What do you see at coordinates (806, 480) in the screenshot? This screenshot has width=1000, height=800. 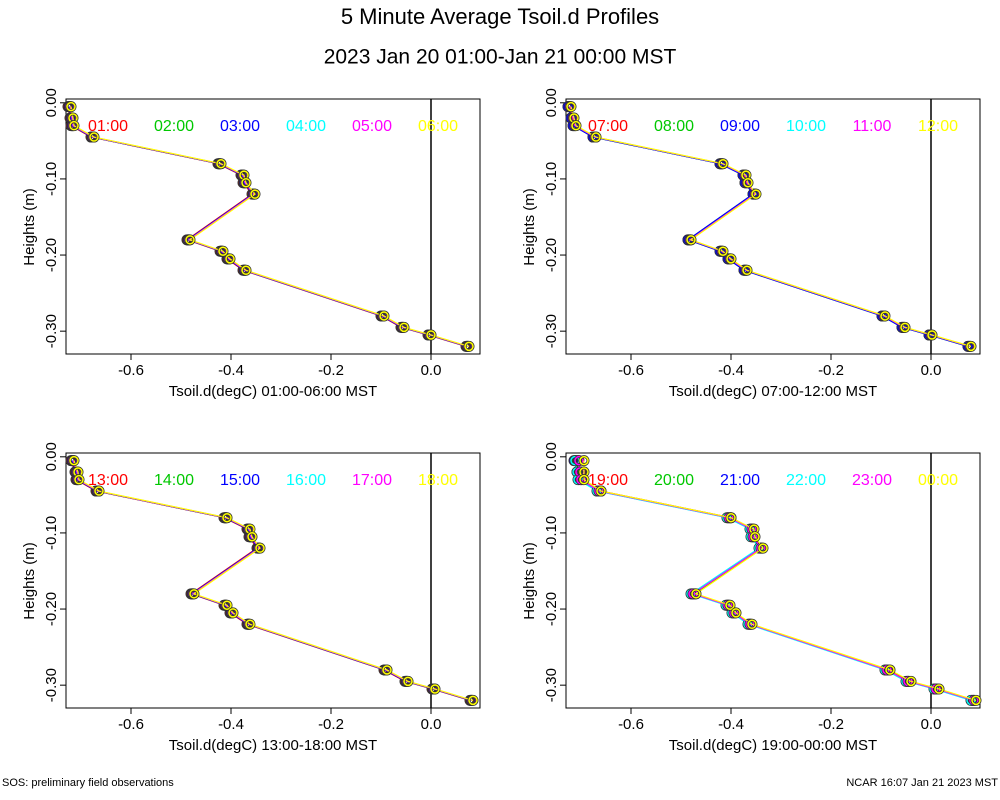 I see `legend-label: 22:00` at bounding box center [806, 480].